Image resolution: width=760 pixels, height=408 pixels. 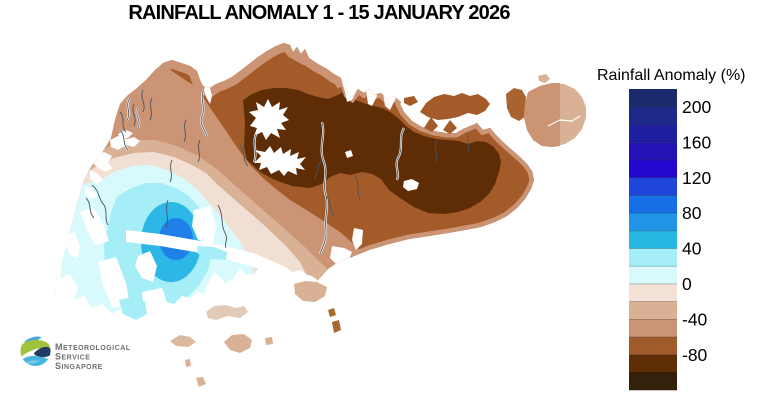 I want to click on svg-text: 80, so click(x=692, y=213).